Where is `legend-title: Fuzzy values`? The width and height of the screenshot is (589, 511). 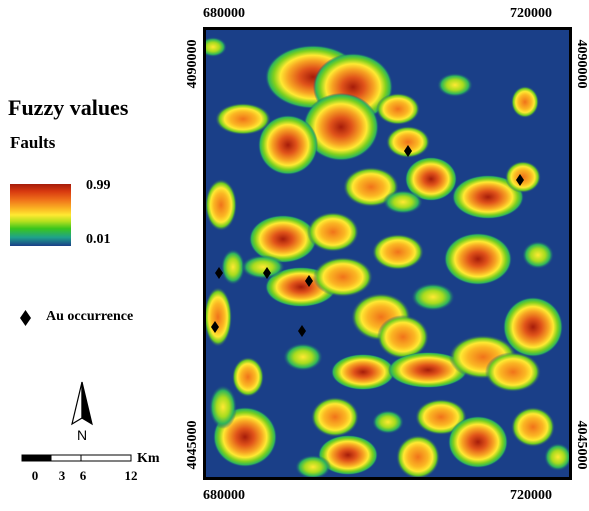
legend-title: Fuzzy values is located at coordinates (68, 107).